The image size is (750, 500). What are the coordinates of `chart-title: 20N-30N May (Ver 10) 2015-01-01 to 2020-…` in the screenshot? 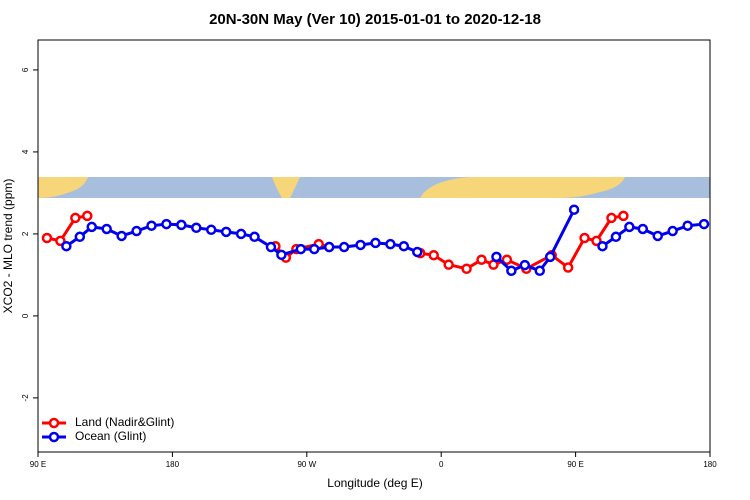 It's located at (375, 19).